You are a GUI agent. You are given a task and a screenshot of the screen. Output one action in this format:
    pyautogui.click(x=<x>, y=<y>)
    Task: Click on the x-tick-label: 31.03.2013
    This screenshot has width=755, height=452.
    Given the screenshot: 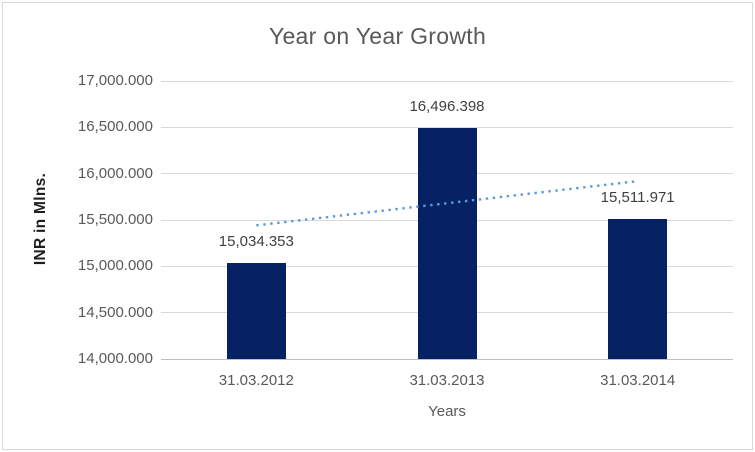 What is the action you would take?
    pyautogui.click(x=447, y=380)
    